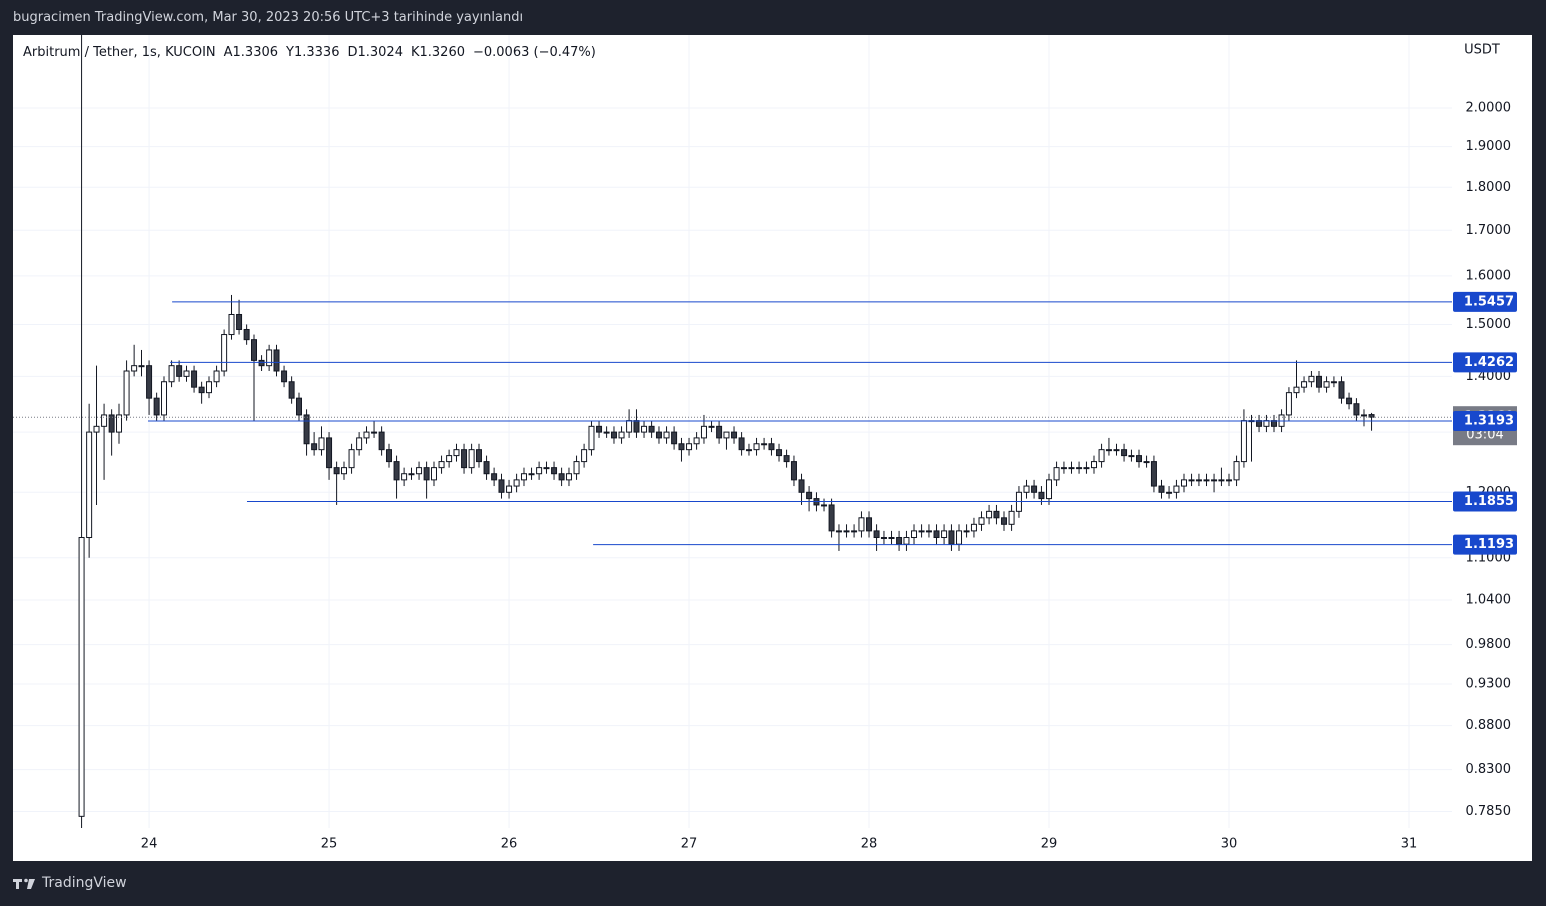  What do you see at coordinates (1489, 301) in the screenshot?
I see `price-label: 1.5457` at bounding box center [1489, 301].